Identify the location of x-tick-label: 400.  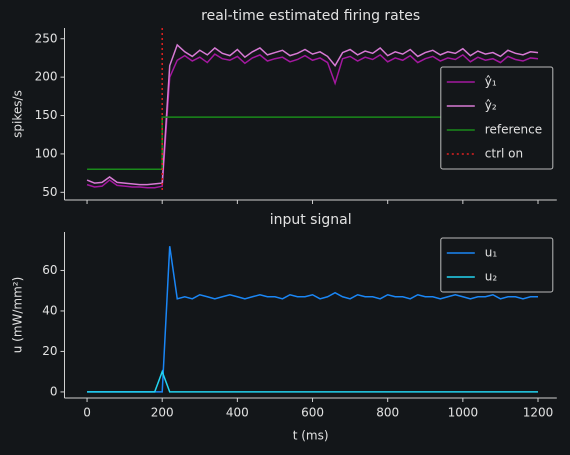
(237, 413).